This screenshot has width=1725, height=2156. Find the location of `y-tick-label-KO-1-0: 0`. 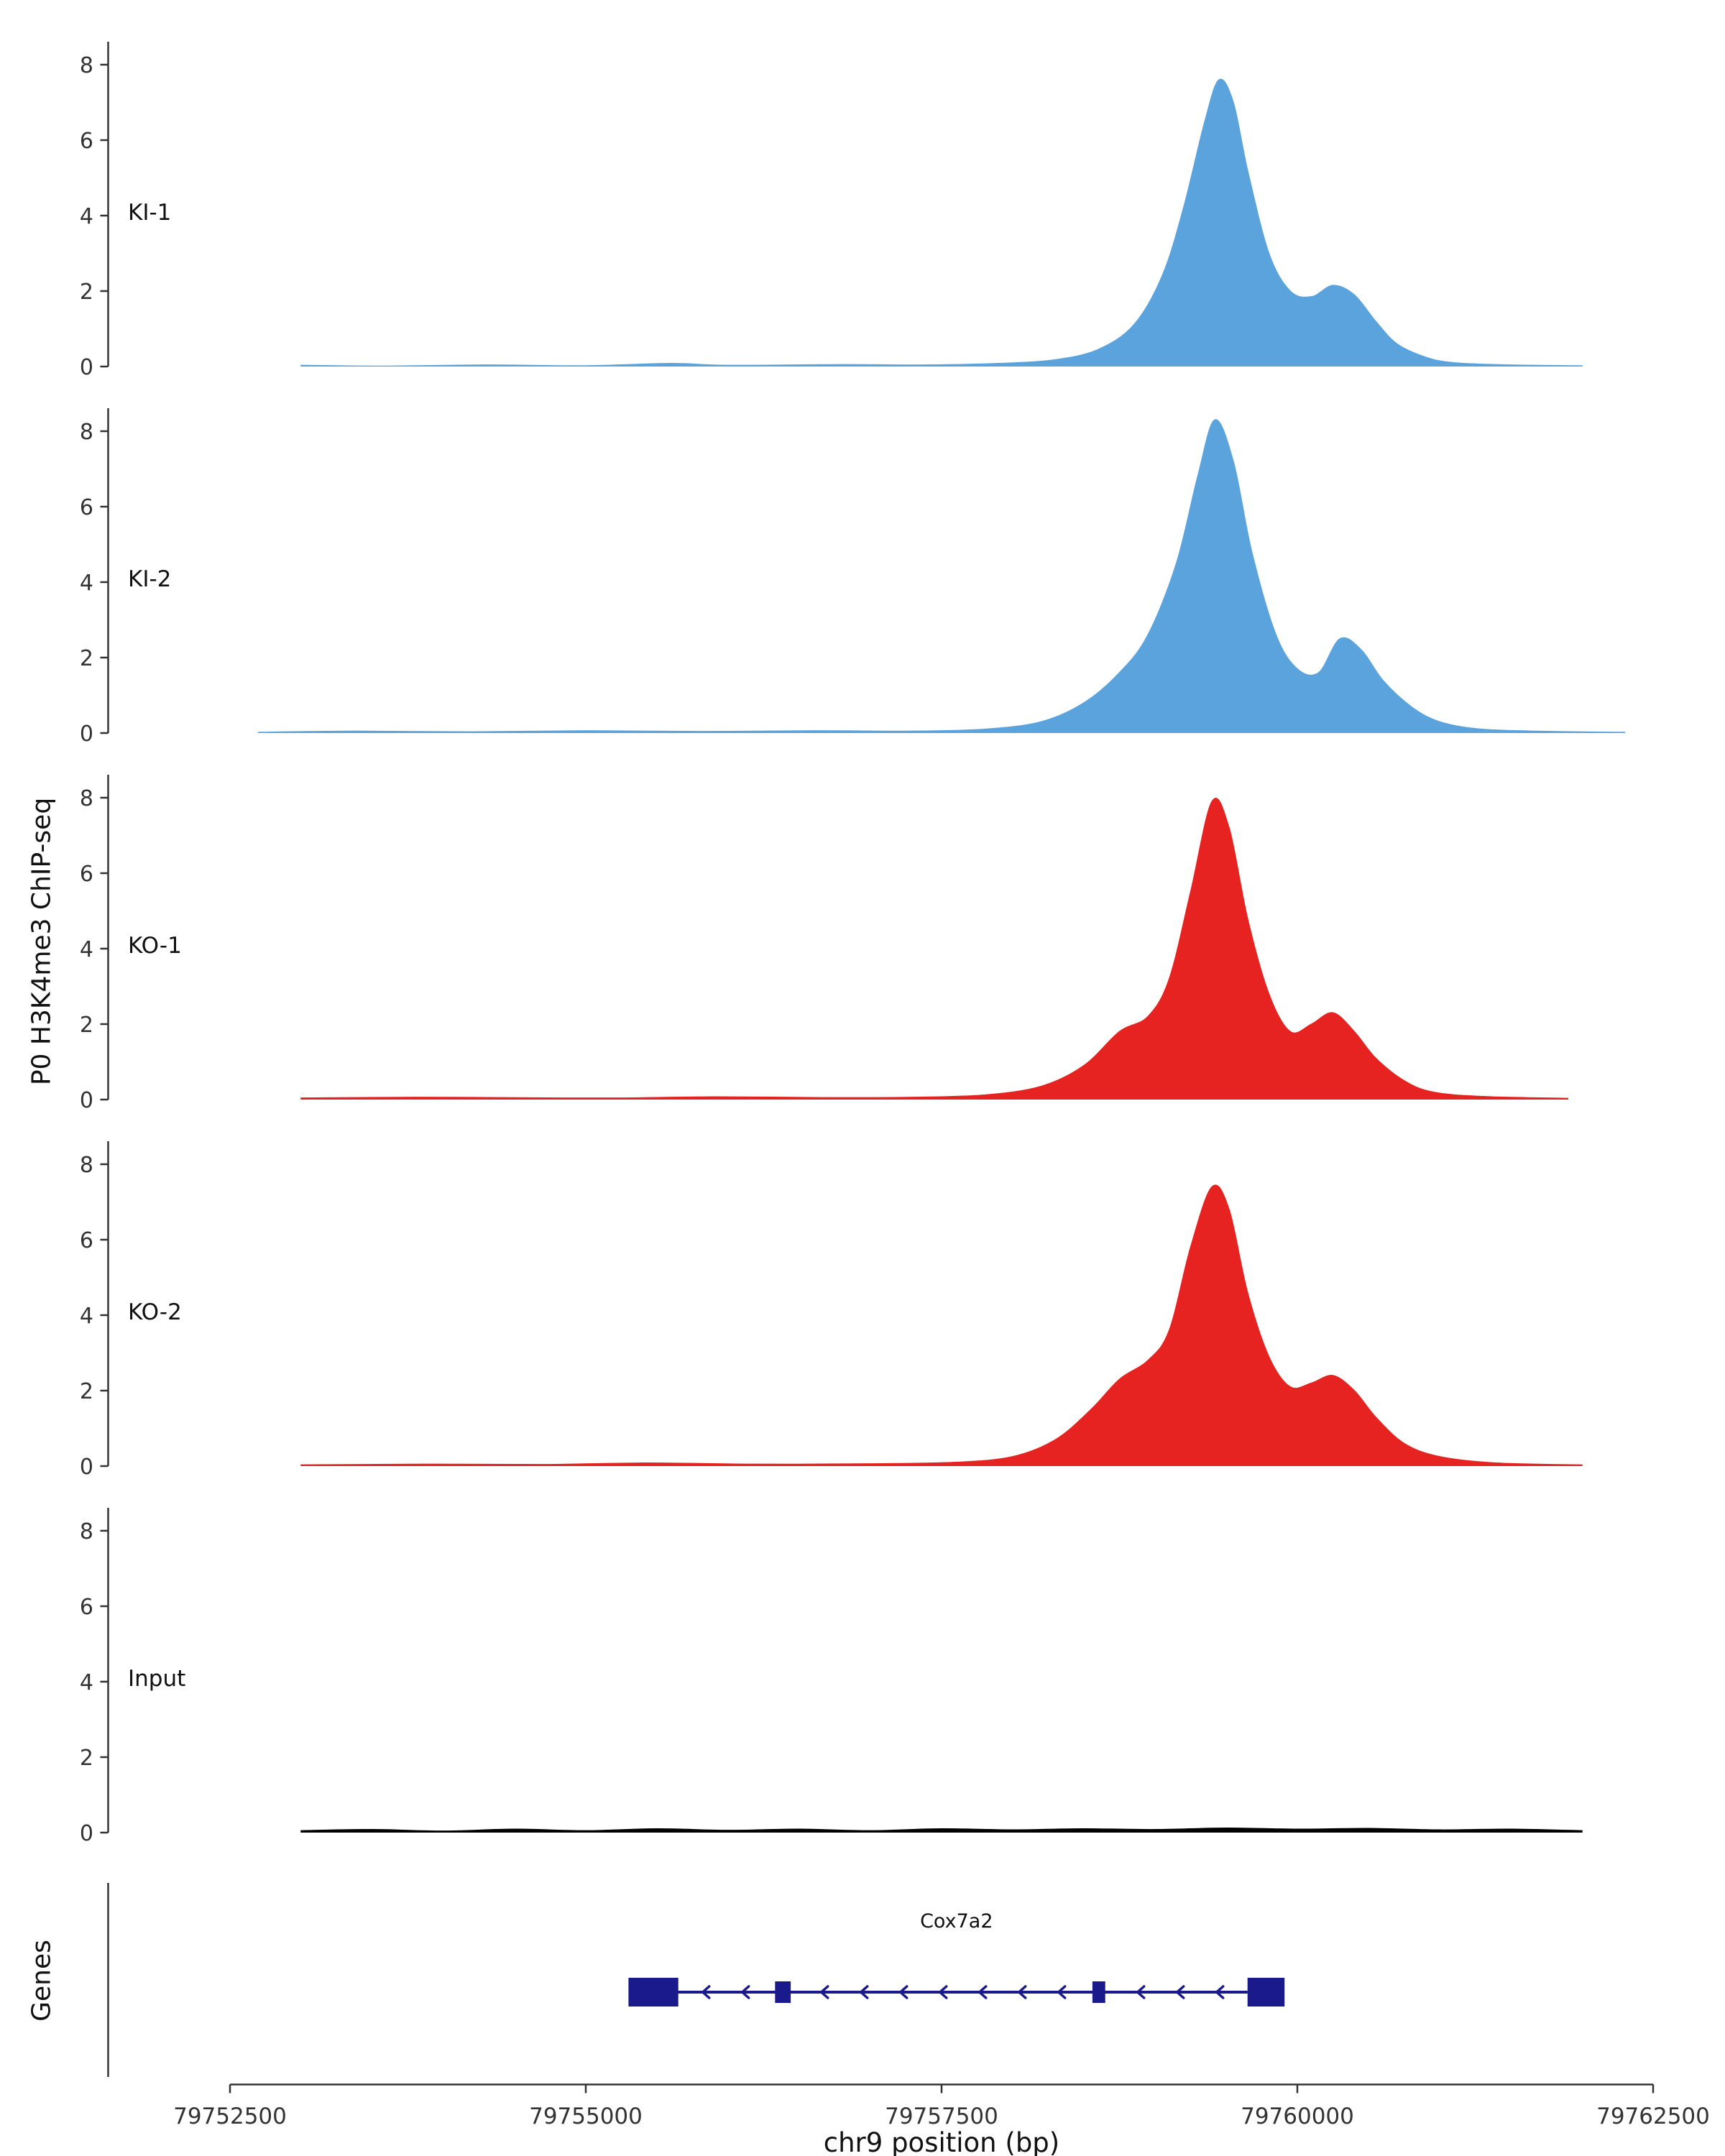

y-tick-label-KO-1-0: 0 is located at coordinates (86, 1100).